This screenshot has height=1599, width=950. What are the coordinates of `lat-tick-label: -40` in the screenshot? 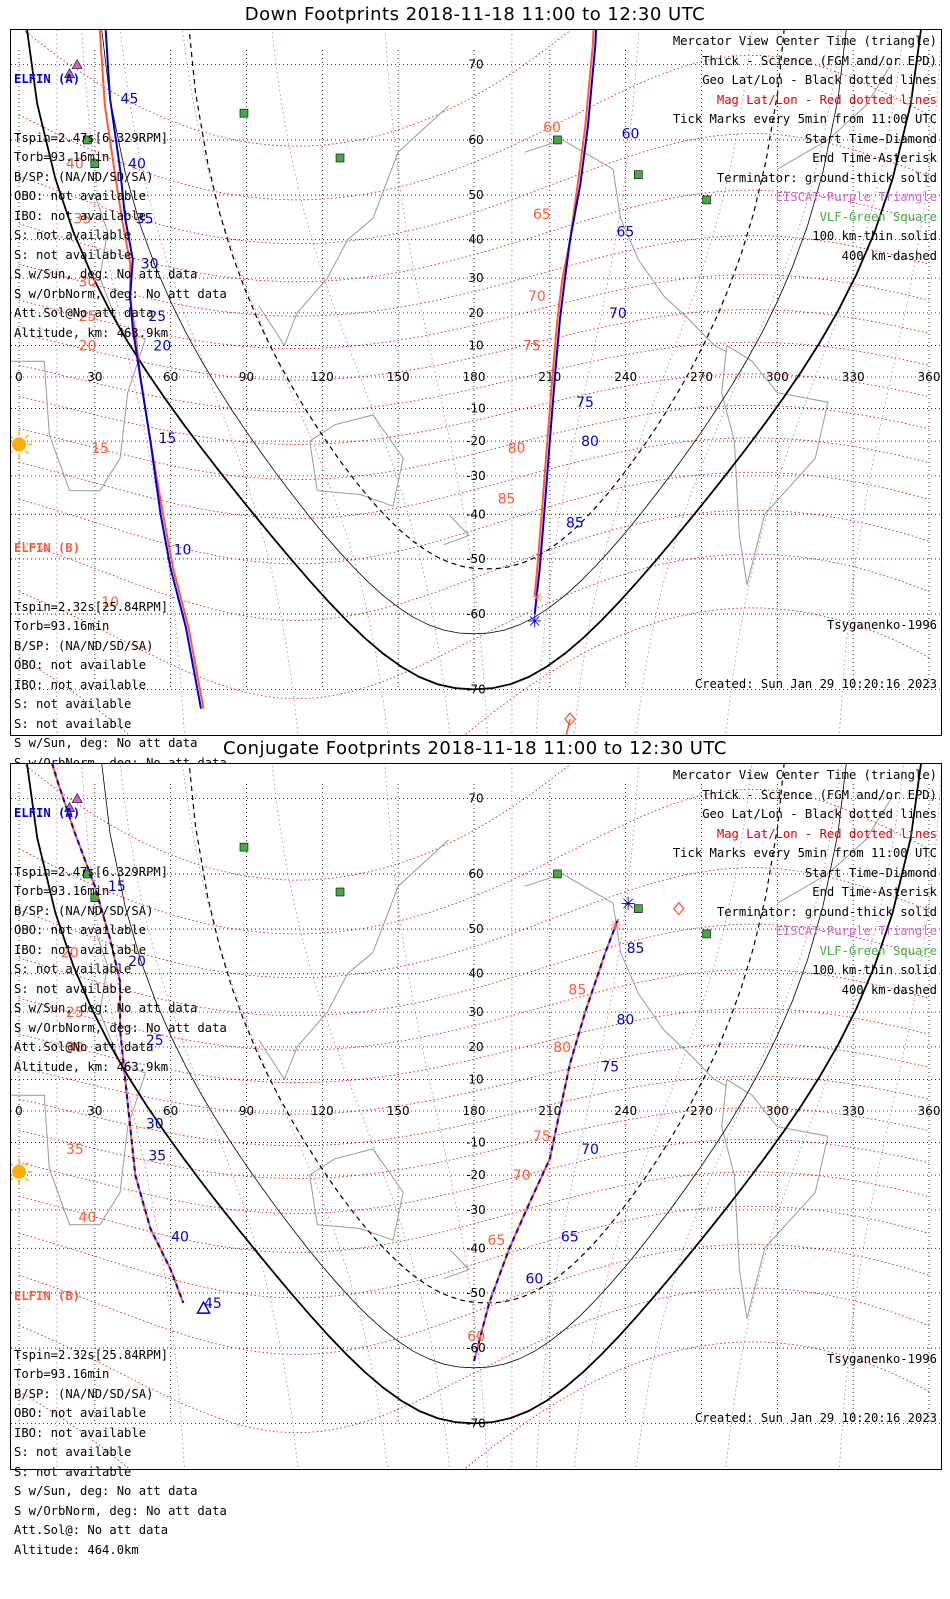 It's located at (476, 1248).